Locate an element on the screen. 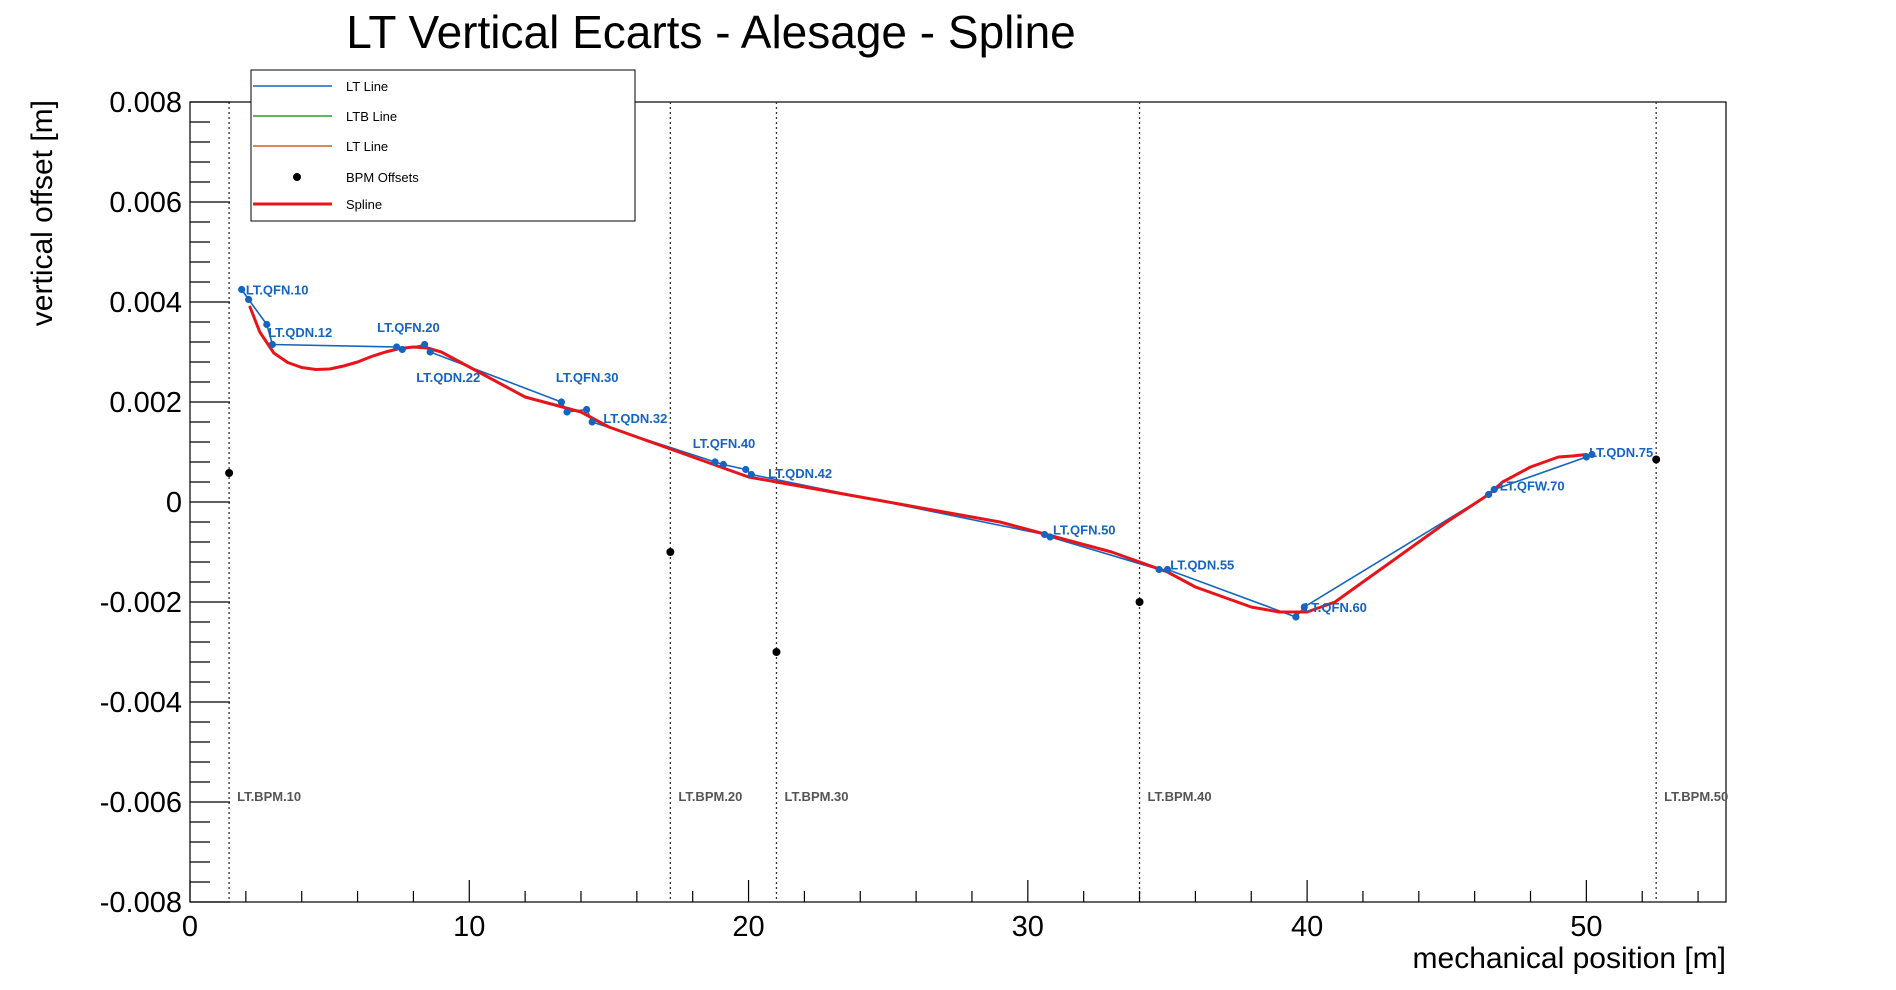 Image resolution: width=1896 pixels, height=990 pixels. bpm-label: LT.BPM.20 is located at coordinates (710, 796).